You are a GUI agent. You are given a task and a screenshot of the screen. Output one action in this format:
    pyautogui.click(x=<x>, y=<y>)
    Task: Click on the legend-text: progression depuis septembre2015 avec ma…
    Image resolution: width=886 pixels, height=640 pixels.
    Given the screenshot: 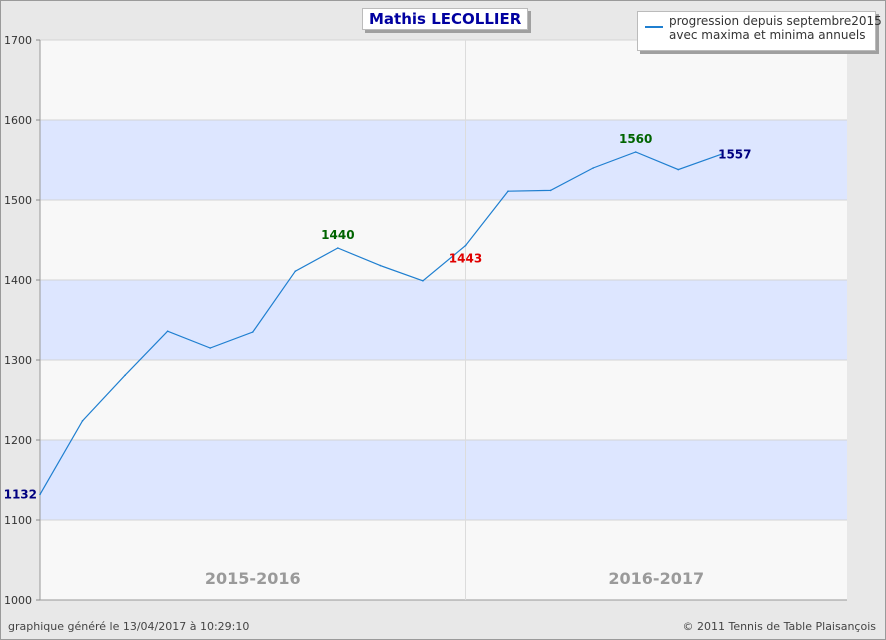 What is the action you would take?
    pyautogui.click(x=775, y=28)
    